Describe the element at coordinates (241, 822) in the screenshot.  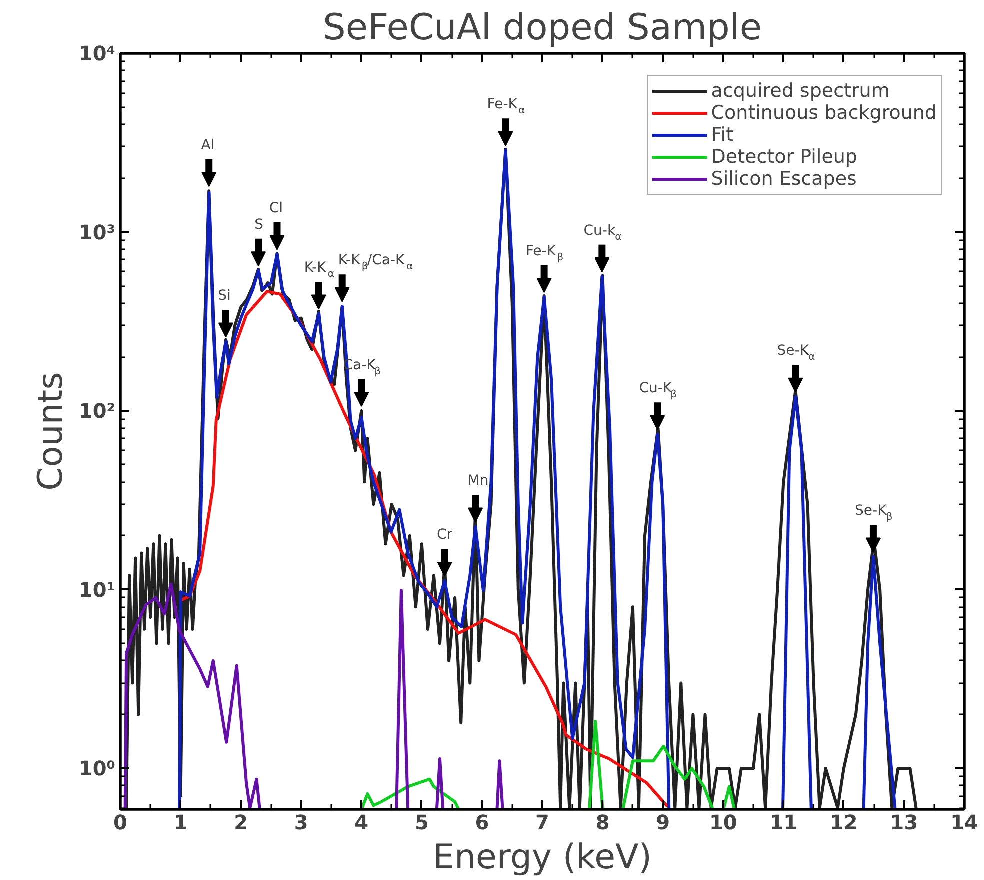
I see `x-tick-label: 2` at that location.